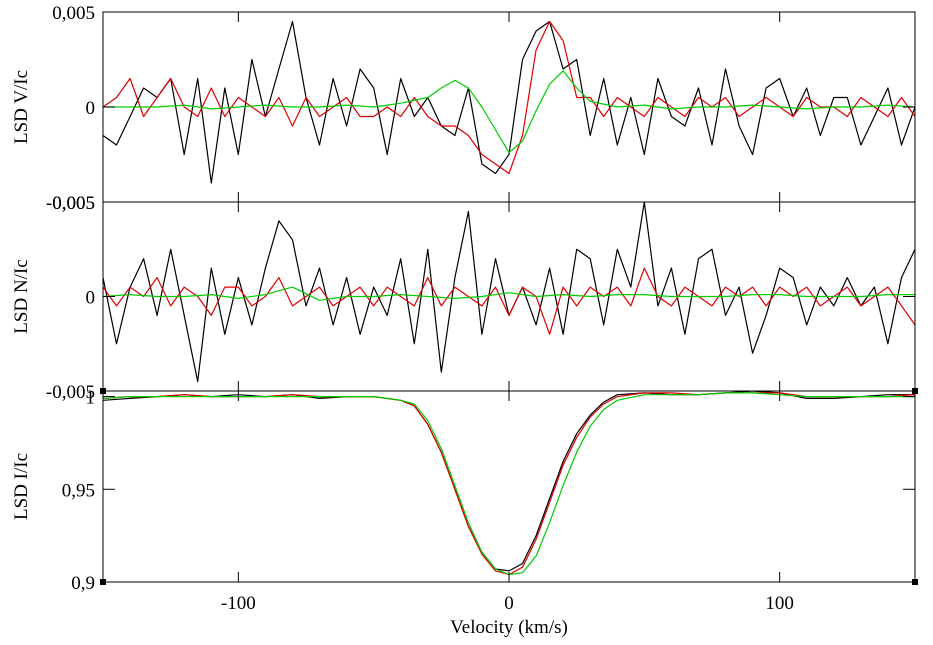  Describe the element at coordinates (78, 490) in the screenshot. I see `y-tick-label: 0,95` at that location.